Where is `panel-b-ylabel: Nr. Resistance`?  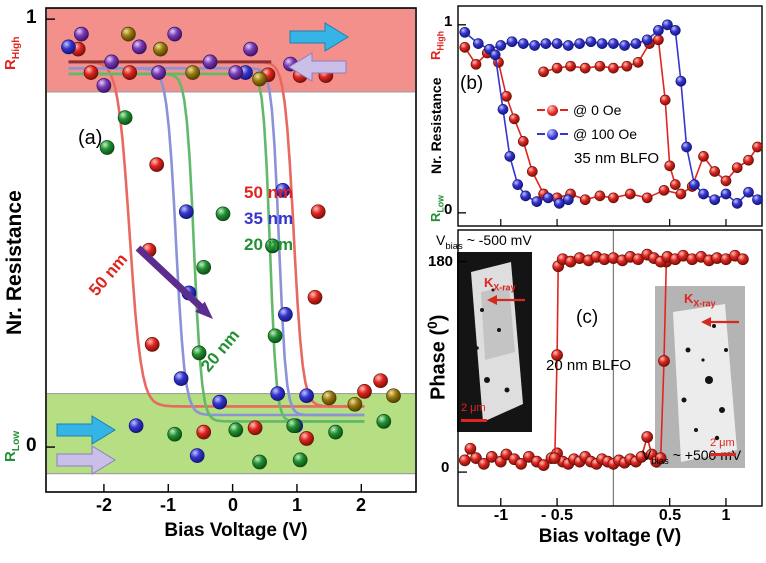
panel-b-ylabel: Nr. Resistance is located at coordinates (436, 126).